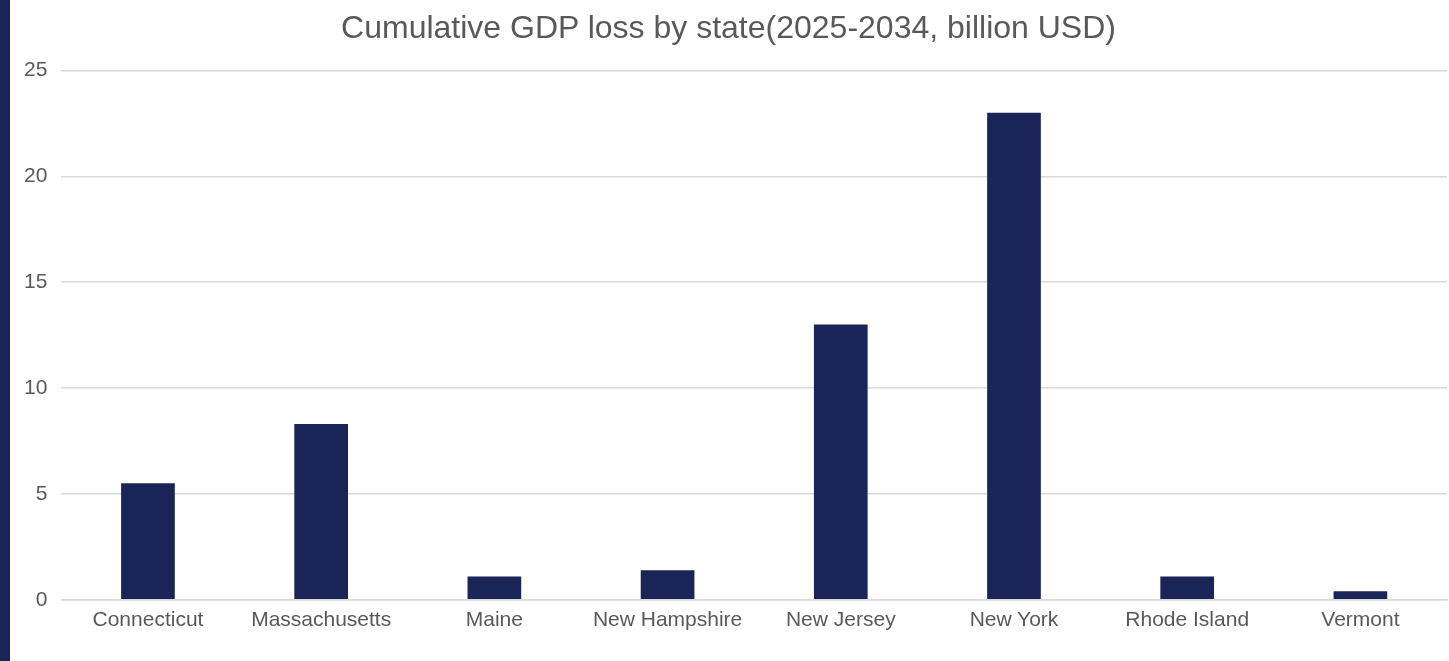 This screenshot has width=1449, height=661. What do you see at coordinates (41, 598) in the screenshot?
I see `y-tick-label: 0` at bounding box center [41, 598].